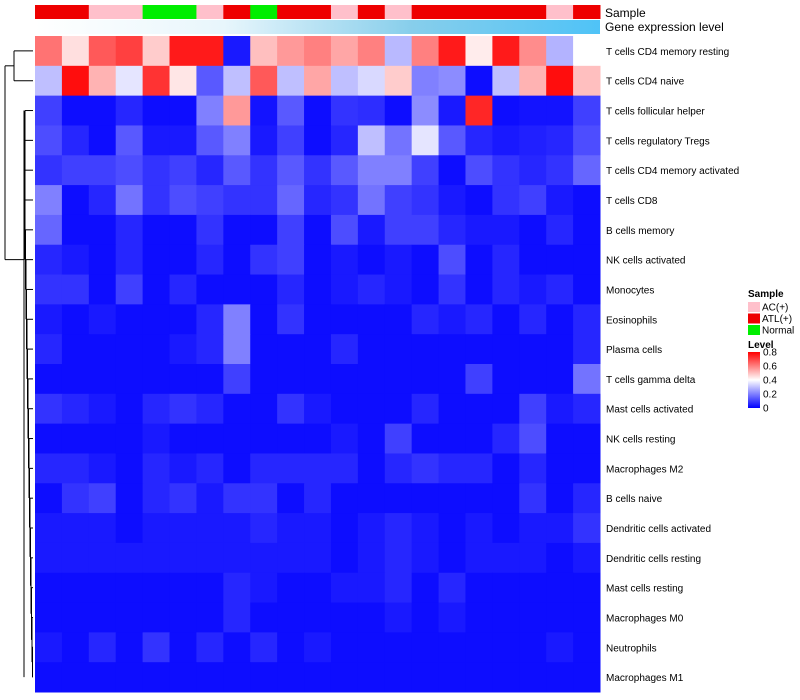 The image size is (800, 700). I want to click on row-label: Dendritic cells activated, so click(658, 529).